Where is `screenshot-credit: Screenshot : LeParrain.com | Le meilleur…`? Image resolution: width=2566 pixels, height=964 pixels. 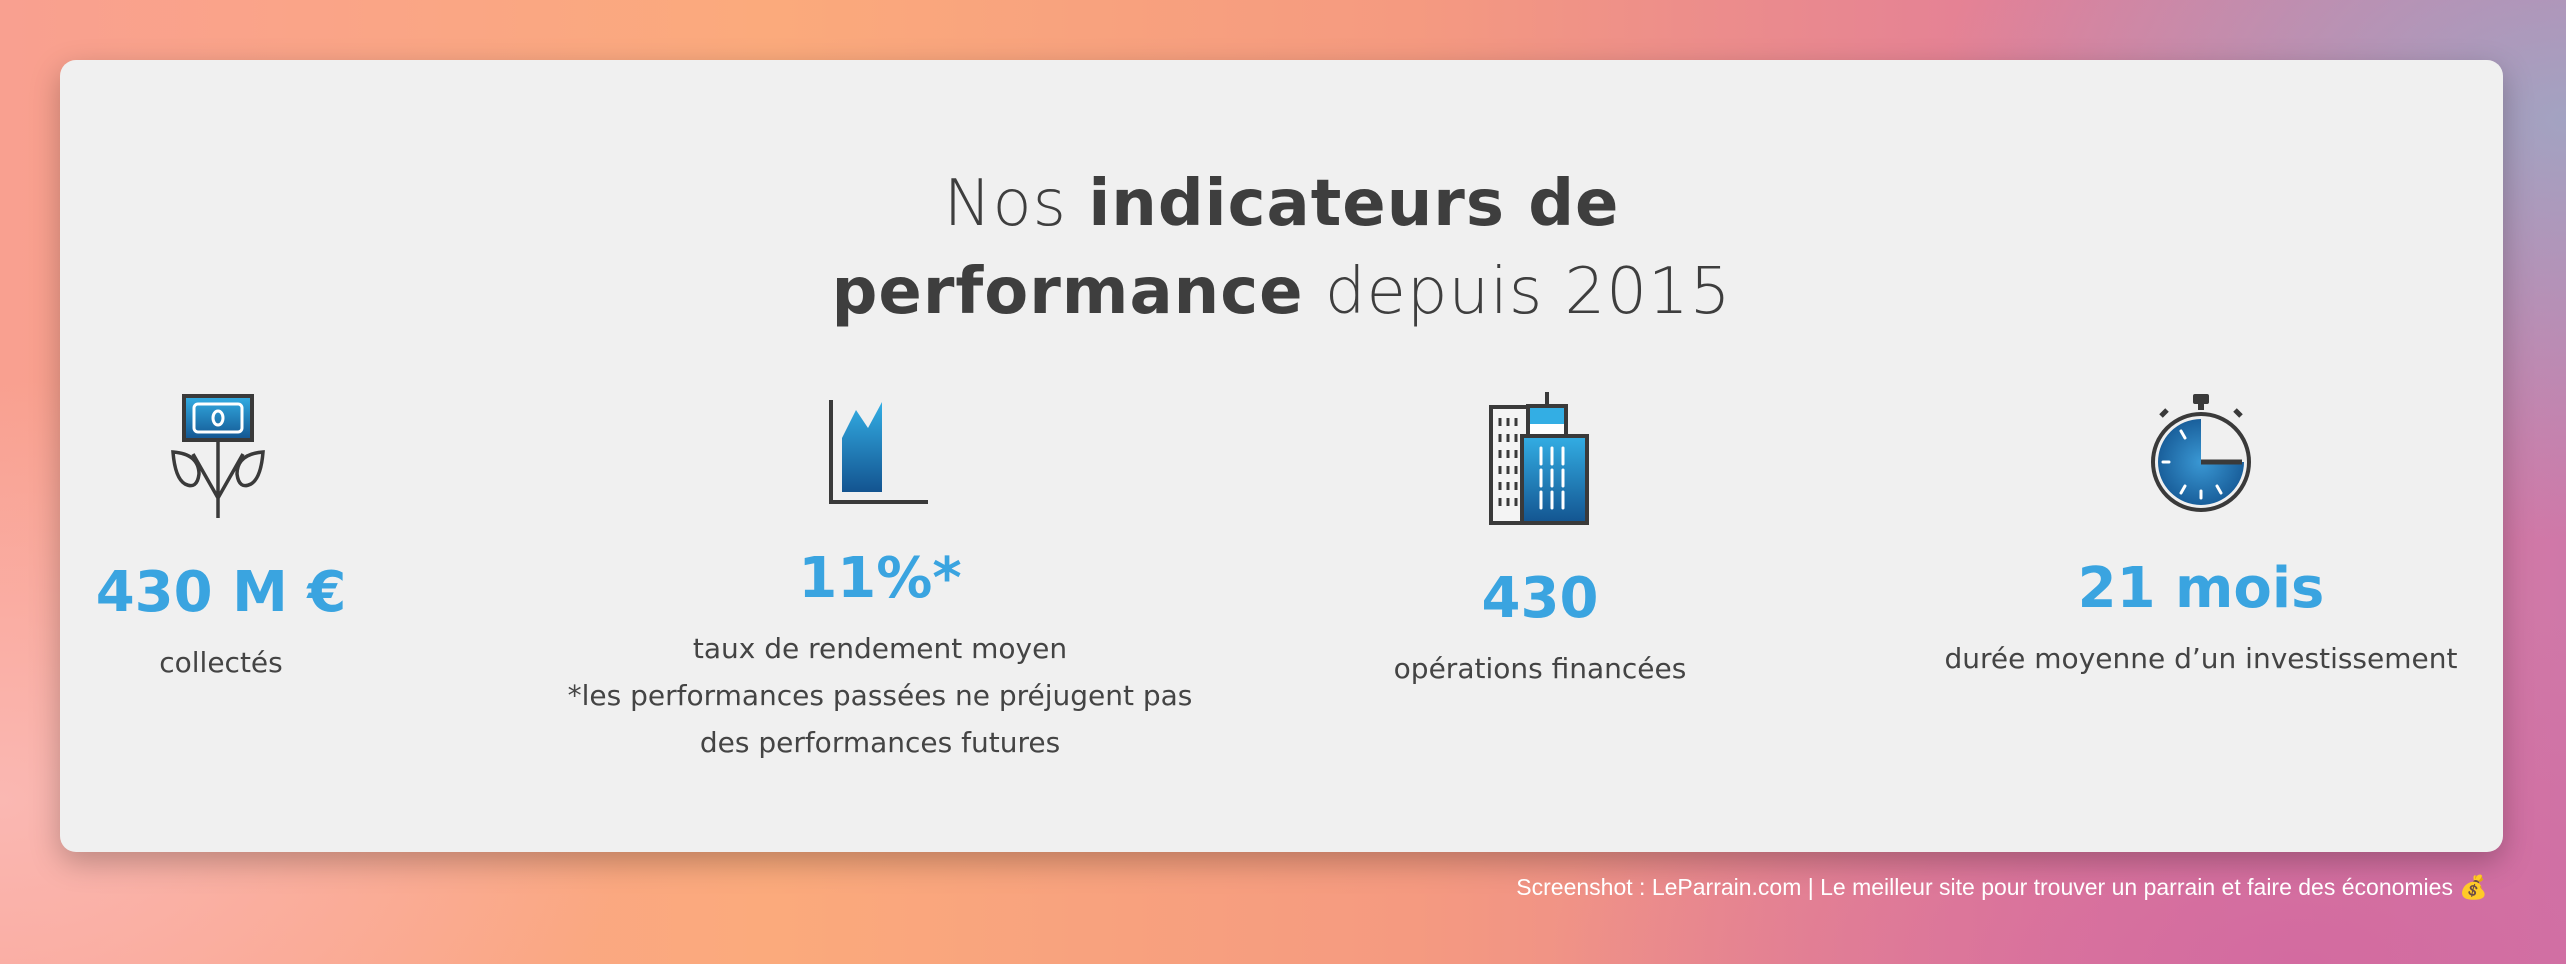
screenshot-credit: Screenshot : LeParrain.com | Le meilleur… is located at coordinates (2002, 887).